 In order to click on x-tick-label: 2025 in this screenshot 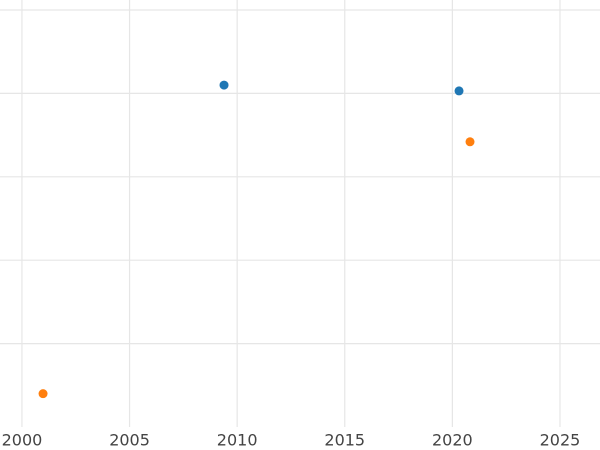, I will do `click(560, 440)`.